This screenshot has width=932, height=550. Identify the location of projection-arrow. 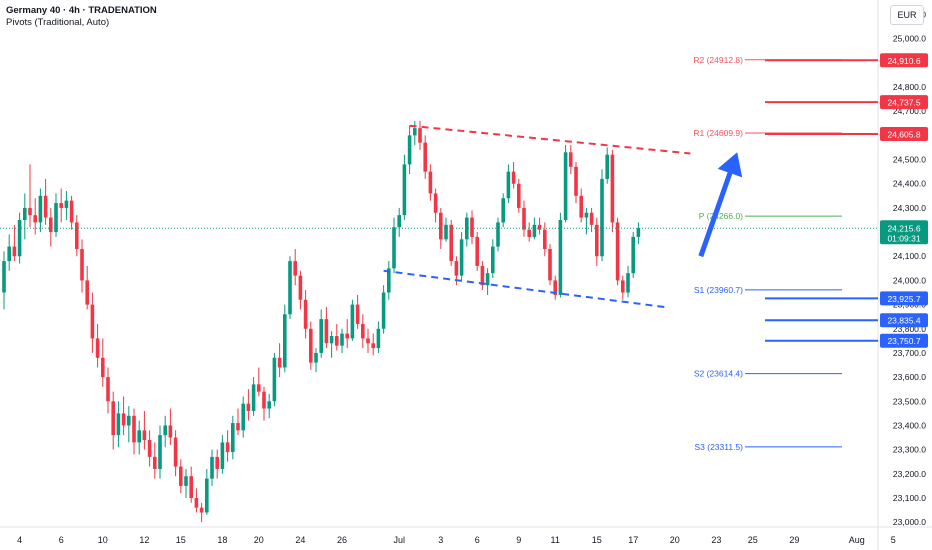
(720, 205).